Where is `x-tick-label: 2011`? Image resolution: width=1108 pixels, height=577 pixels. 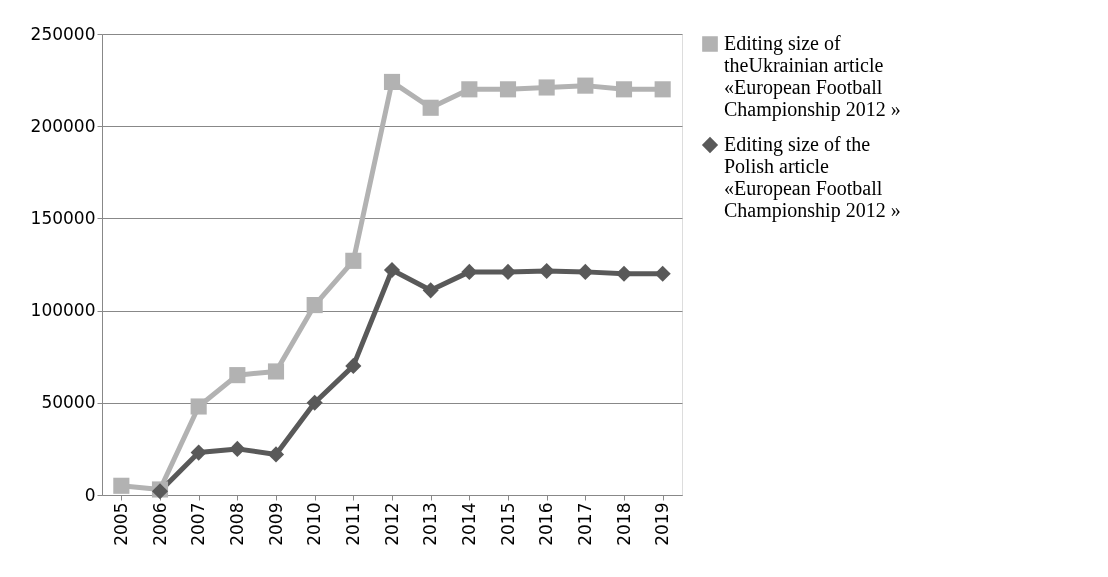 x-tick-label: 2011 is located at coordinates (352, 524).